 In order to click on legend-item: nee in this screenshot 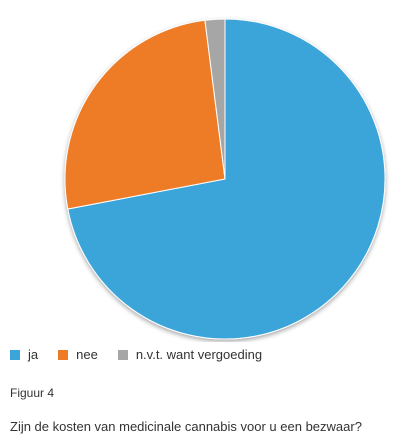, I will do `click(78, 354)`.